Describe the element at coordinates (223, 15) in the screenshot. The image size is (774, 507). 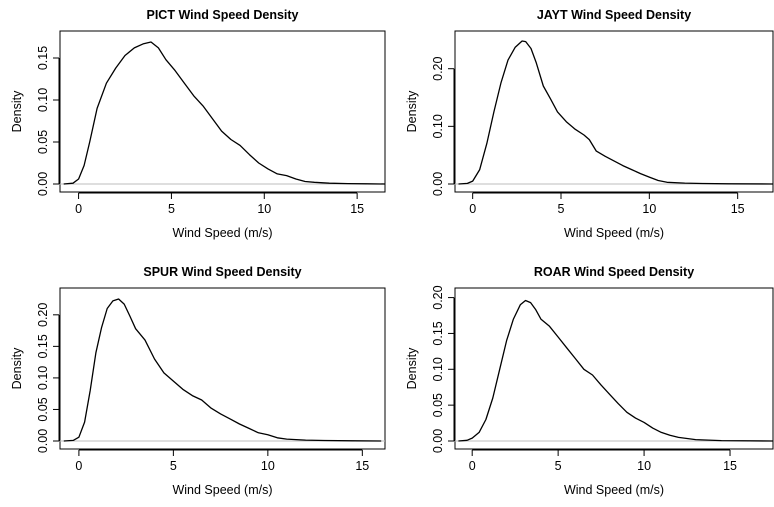
I see `chart-title: PICT Wind Speed Density` at that location.